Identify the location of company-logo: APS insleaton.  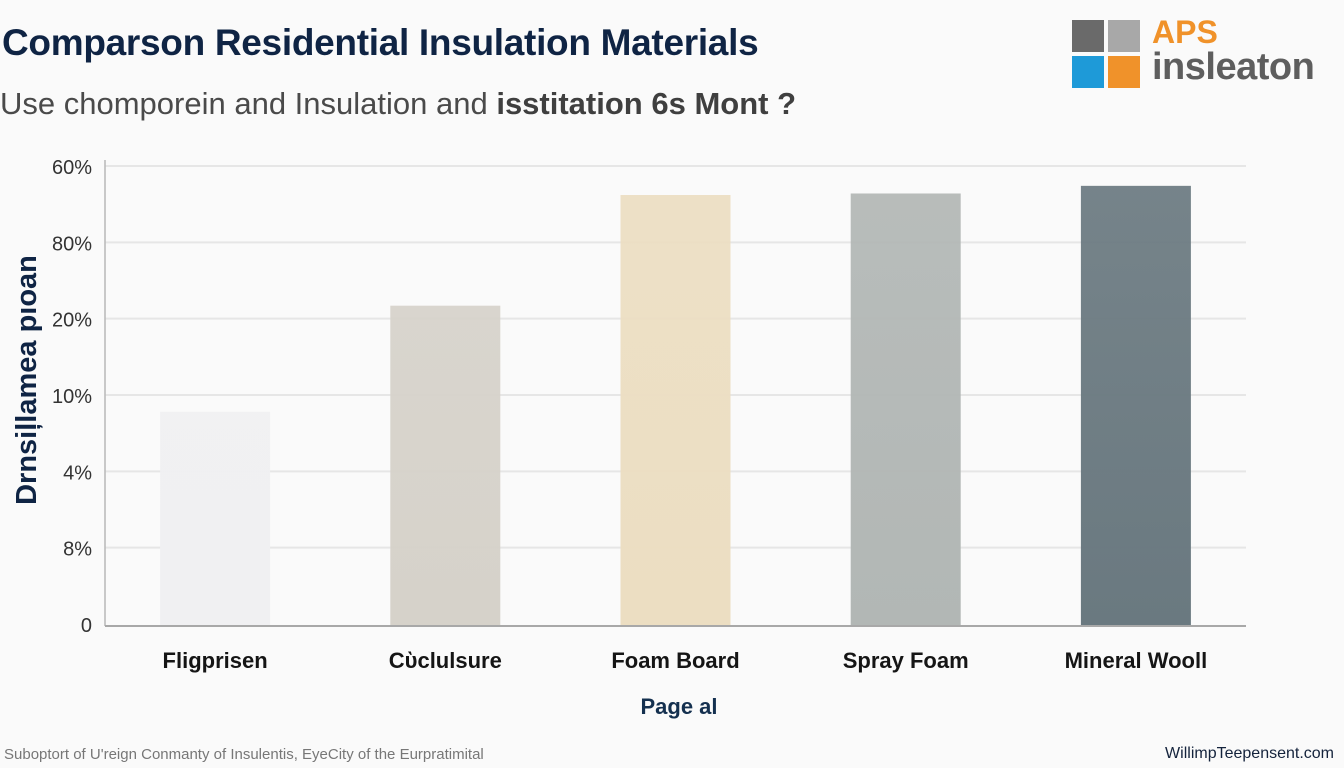
(1208, 51).